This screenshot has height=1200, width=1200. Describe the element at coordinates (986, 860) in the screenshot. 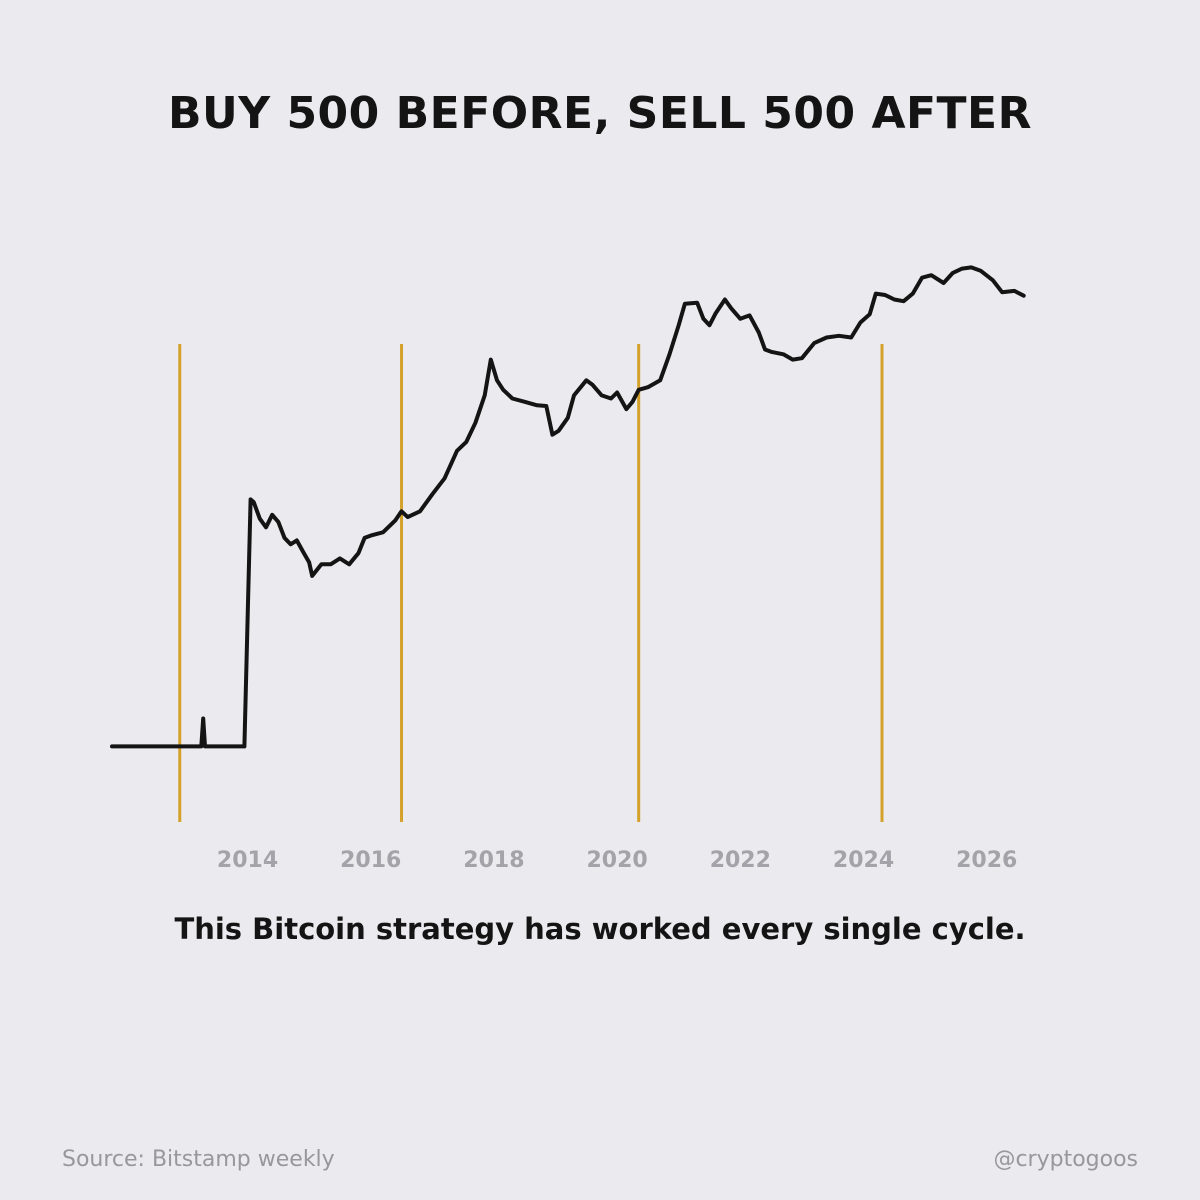

I see `x-tick-label: 2026` at that location.